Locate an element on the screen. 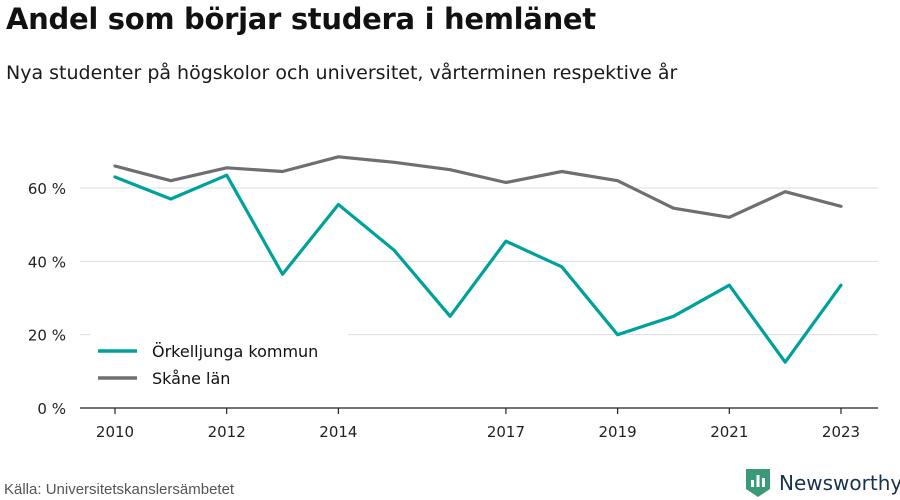 This screenshot has width=900, height=500. legend-background is located at coordinates (219, 364).